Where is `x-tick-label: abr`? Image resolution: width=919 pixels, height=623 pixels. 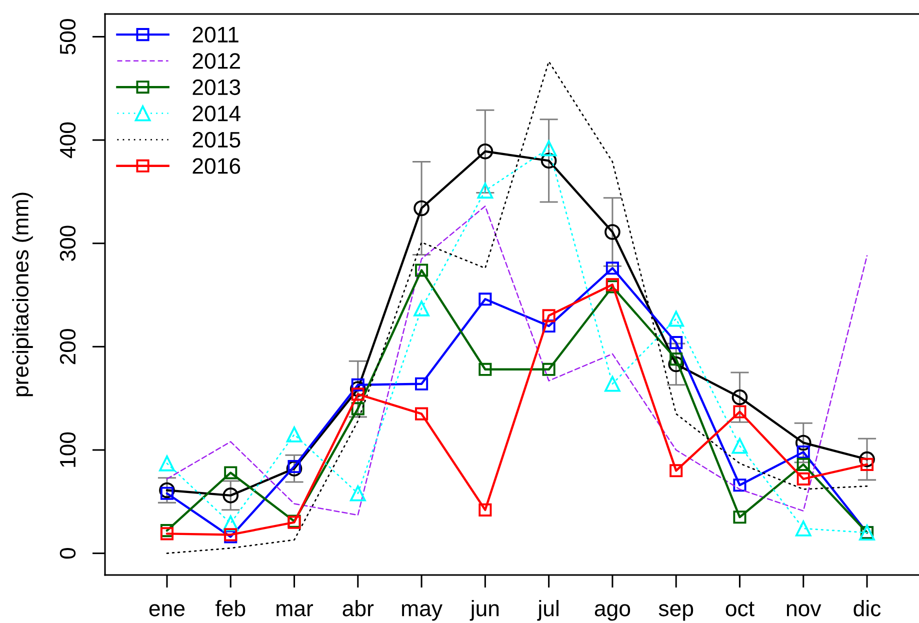
x-tick-label: abr is located at coordinates (358, 608).